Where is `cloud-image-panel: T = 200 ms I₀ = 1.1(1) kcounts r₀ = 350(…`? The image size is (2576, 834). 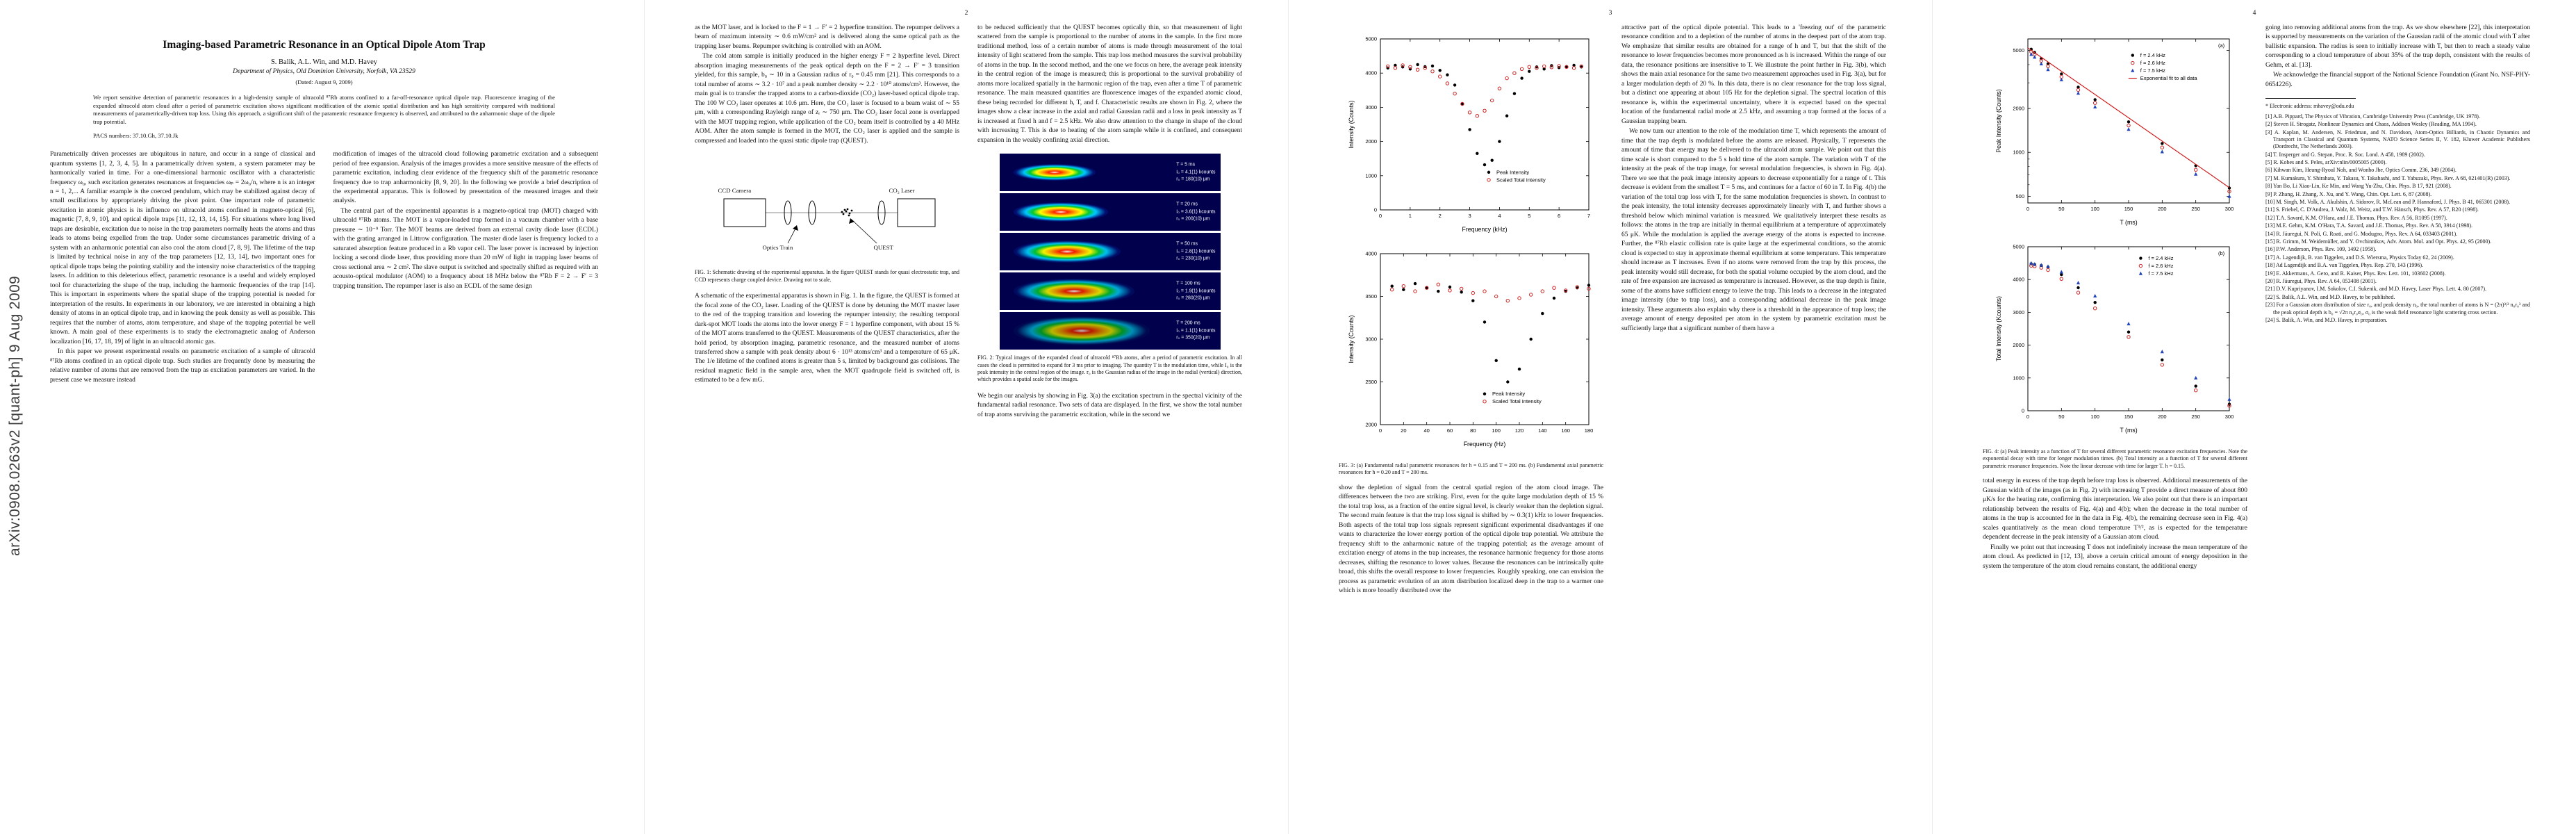
cloud-image-panel: T = 200 ms I₀ = 1.1(1) kcounts r₀ = 350(… is located at coordinates (1110, 331).